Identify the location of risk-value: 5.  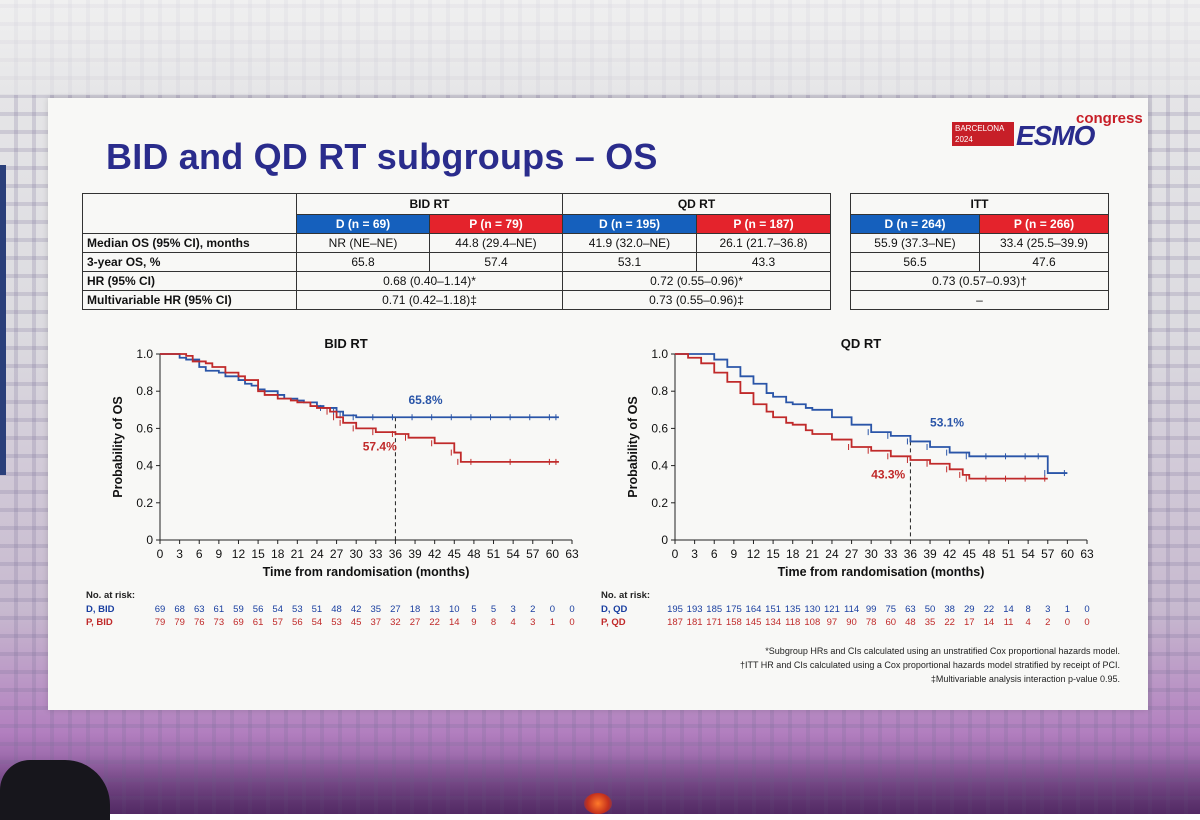
(474, 609).